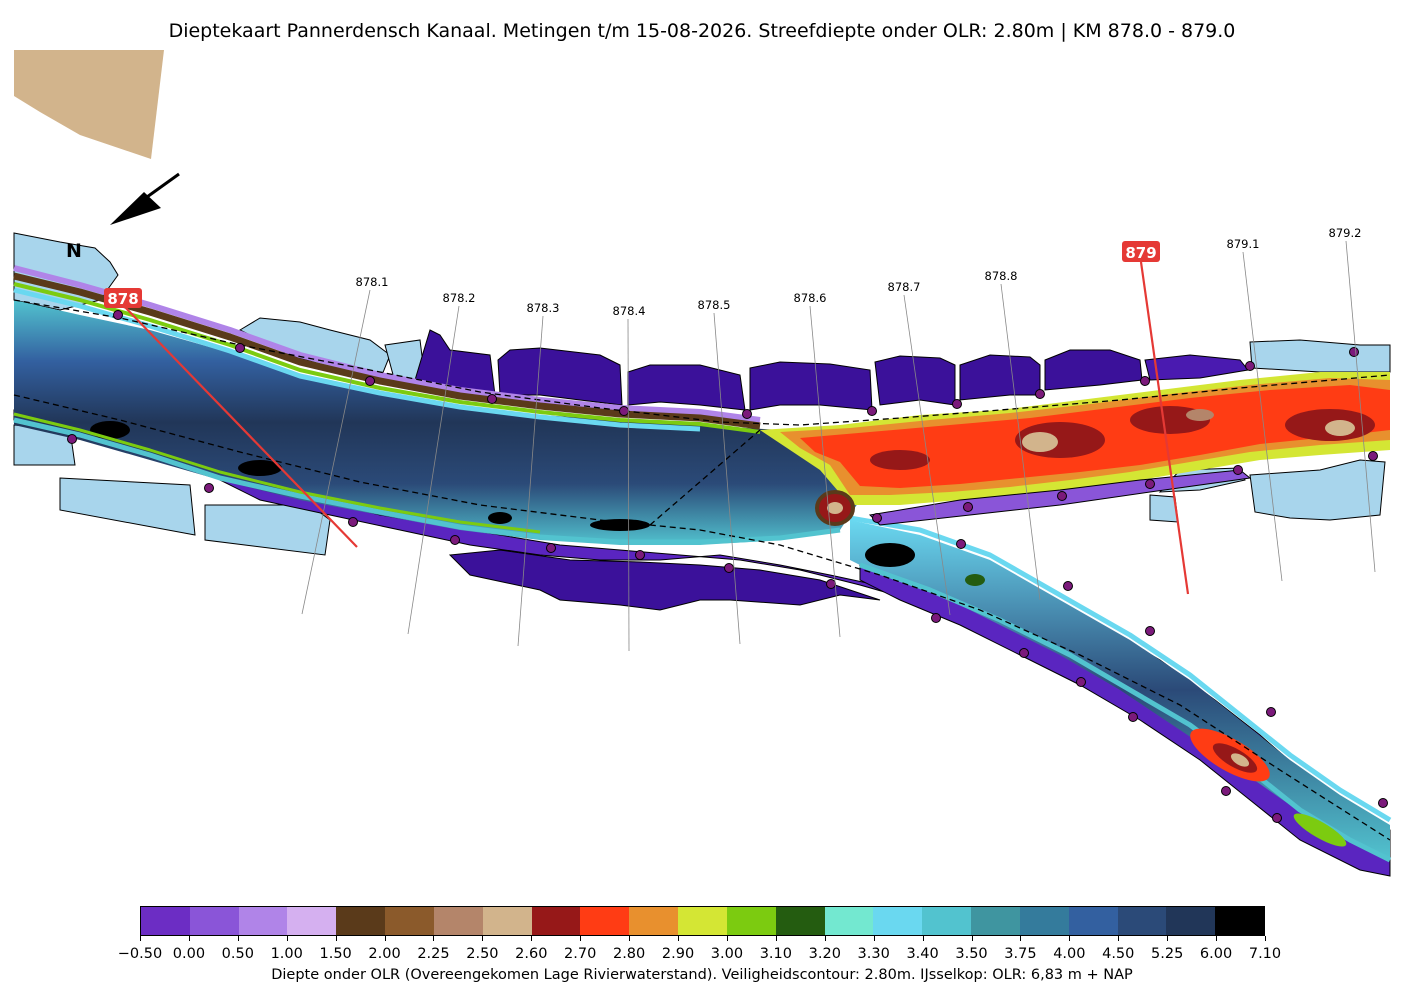 The image size is (1404, 996). Describe the element at coordinates (1243, 244) in the screenshot. I see `km-label-879-1: 879.1` at that location.